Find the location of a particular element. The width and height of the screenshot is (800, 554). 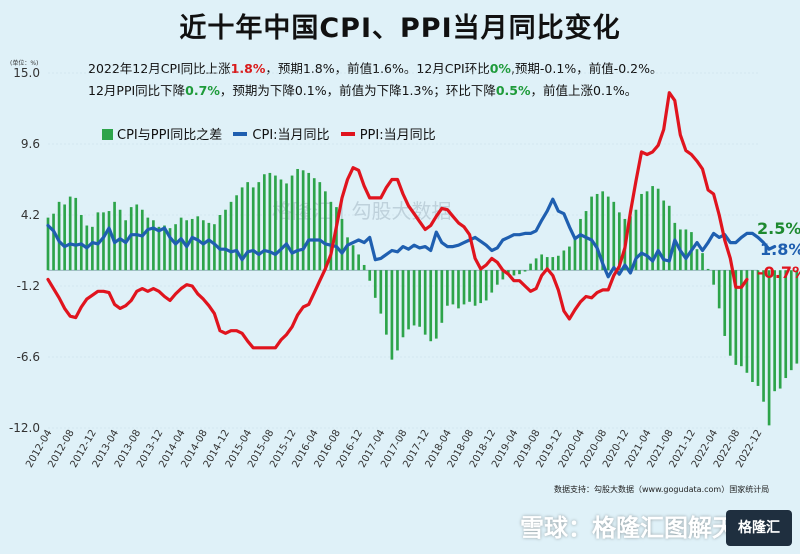

note-text: ,预期-0.1%，前值-0.2%。 is located at coordinates (586, 68).